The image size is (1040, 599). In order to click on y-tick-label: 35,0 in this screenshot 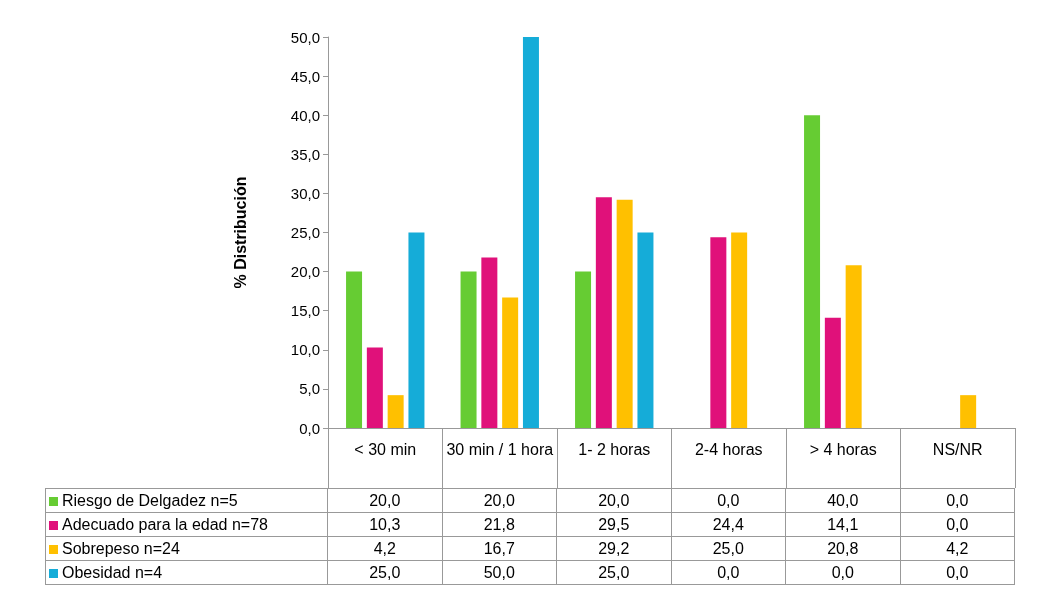, I will do `click(305, 154)`.